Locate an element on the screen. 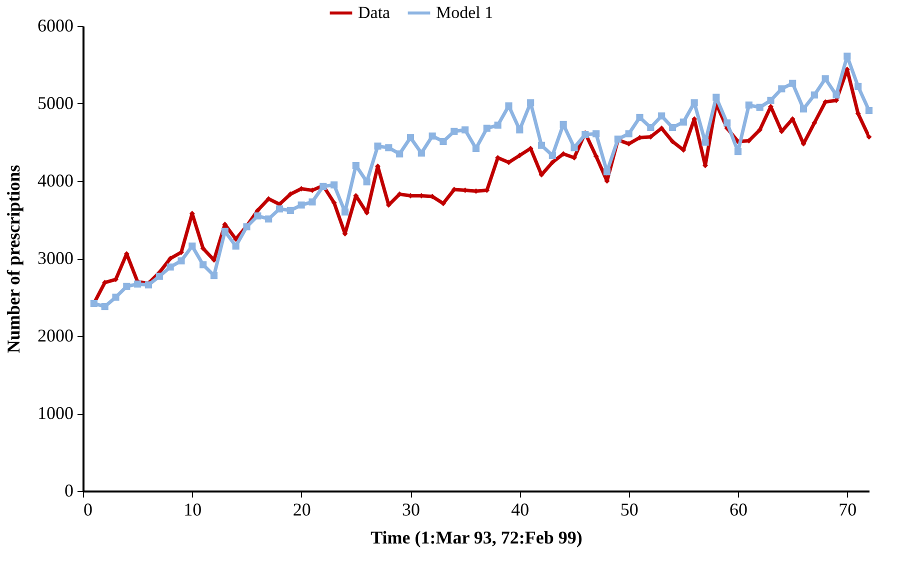  x-tick-label: 20 is located at coordinates (301, 510).